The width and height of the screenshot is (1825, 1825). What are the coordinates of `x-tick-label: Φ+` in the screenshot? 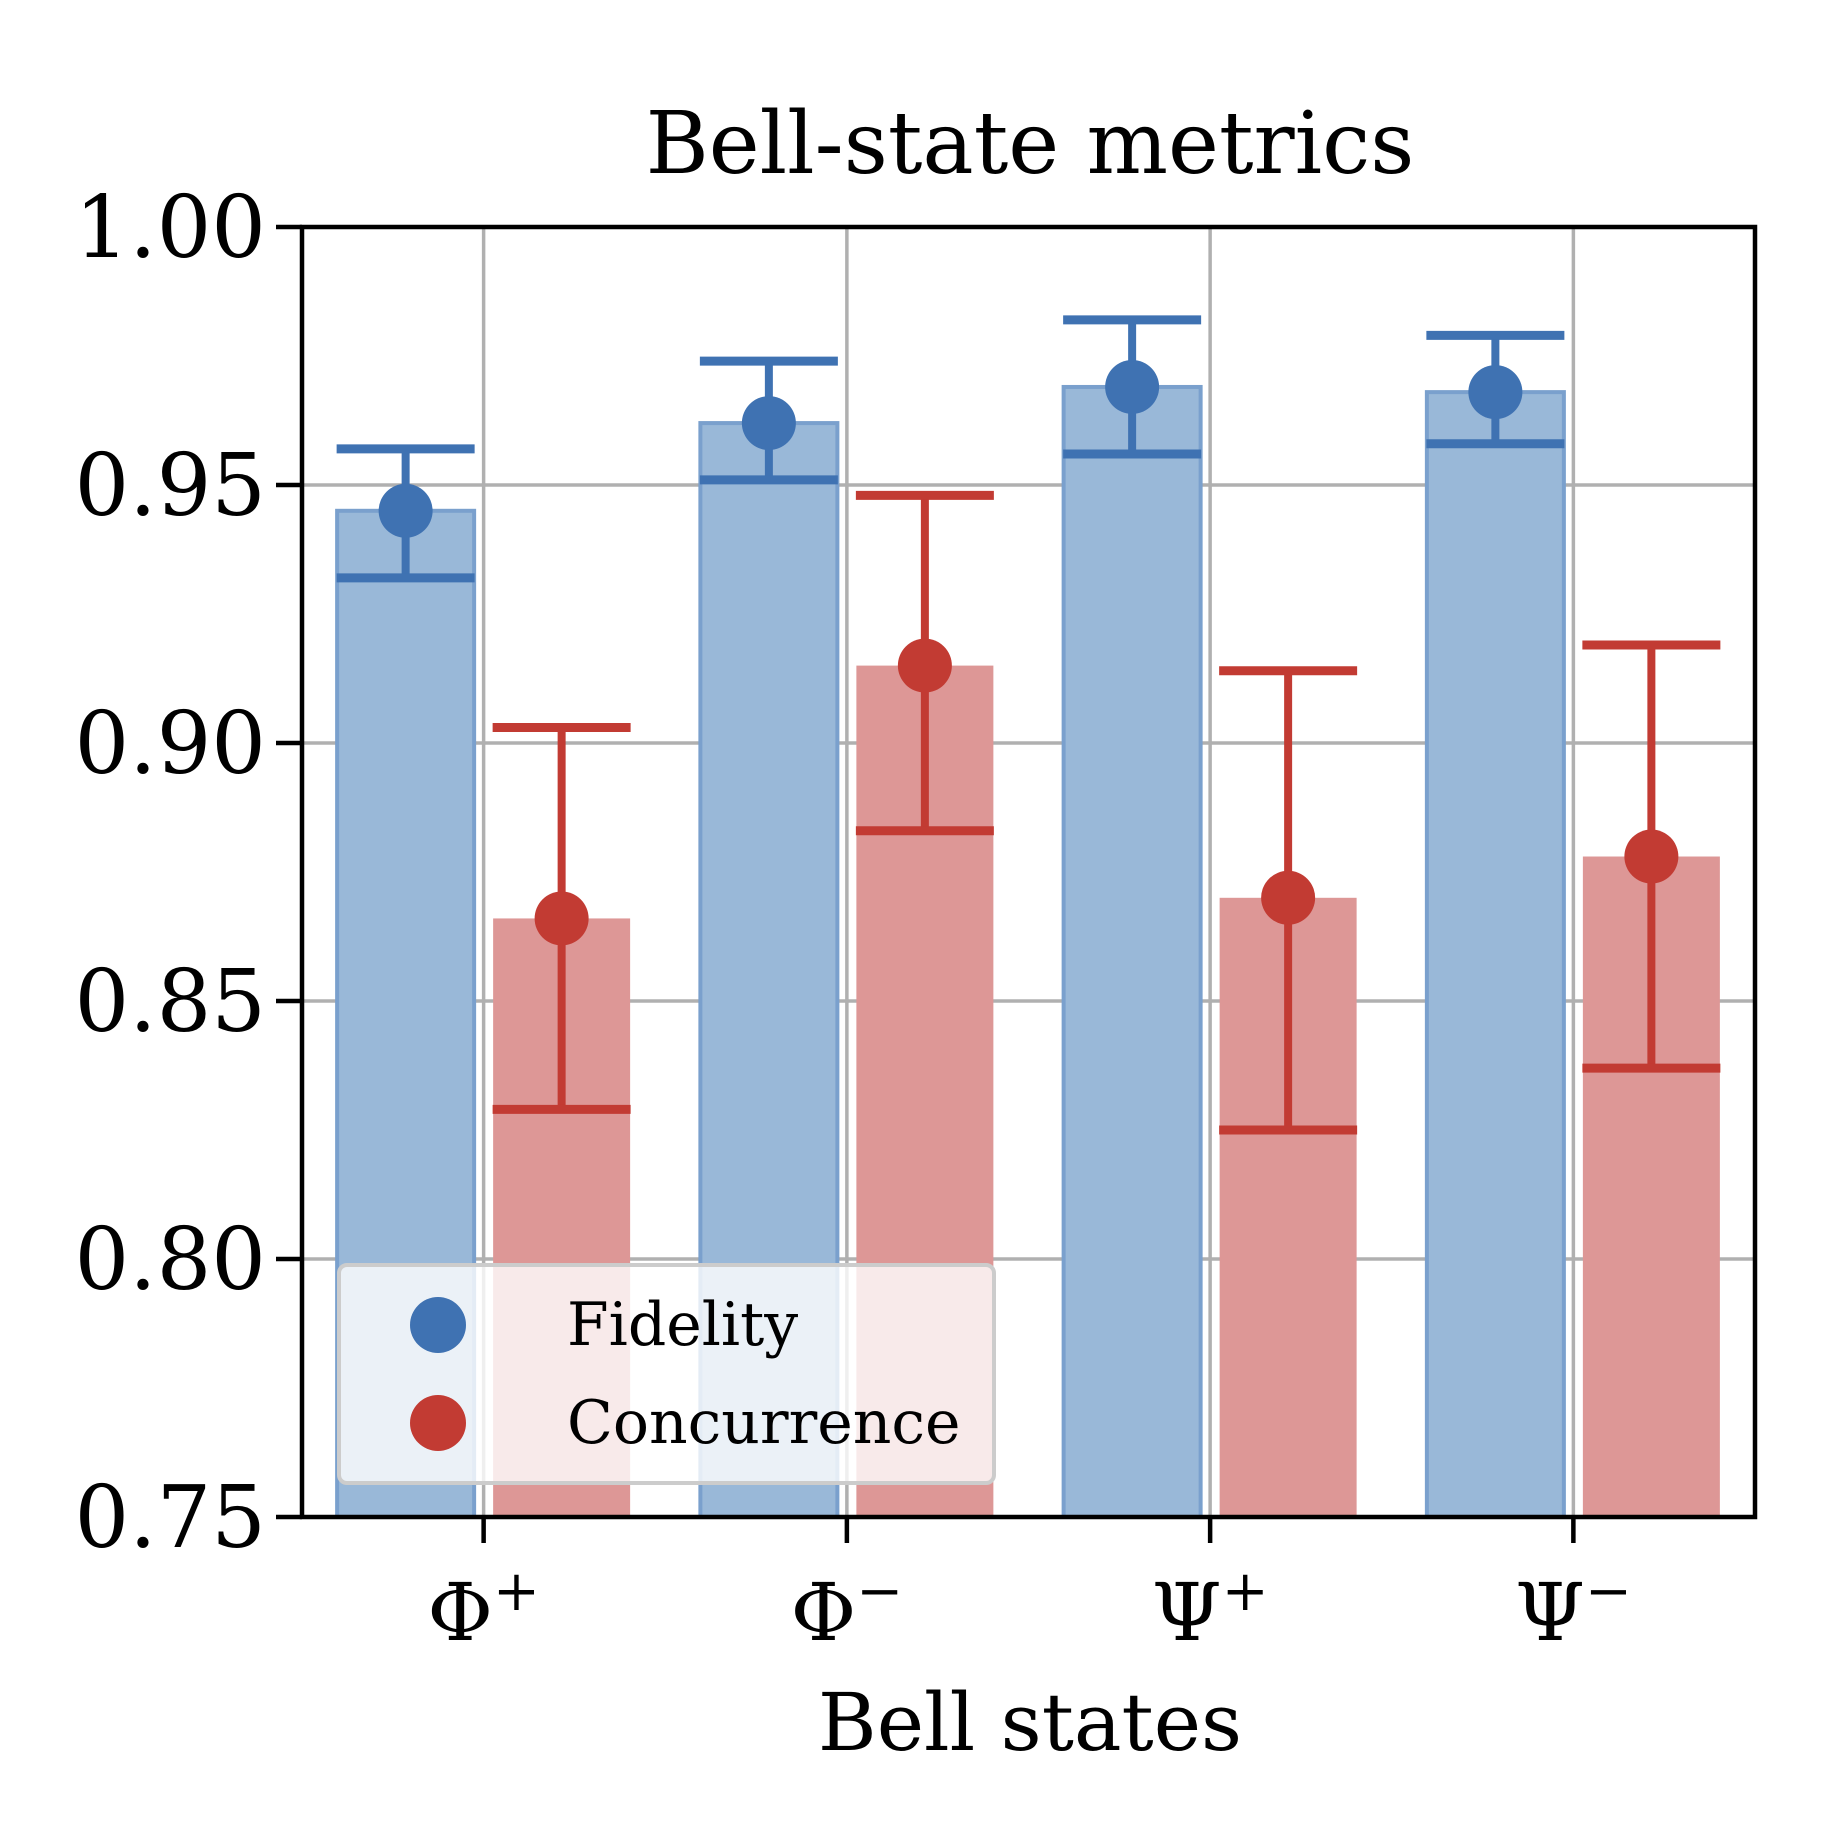 It's located at (483, 1609).